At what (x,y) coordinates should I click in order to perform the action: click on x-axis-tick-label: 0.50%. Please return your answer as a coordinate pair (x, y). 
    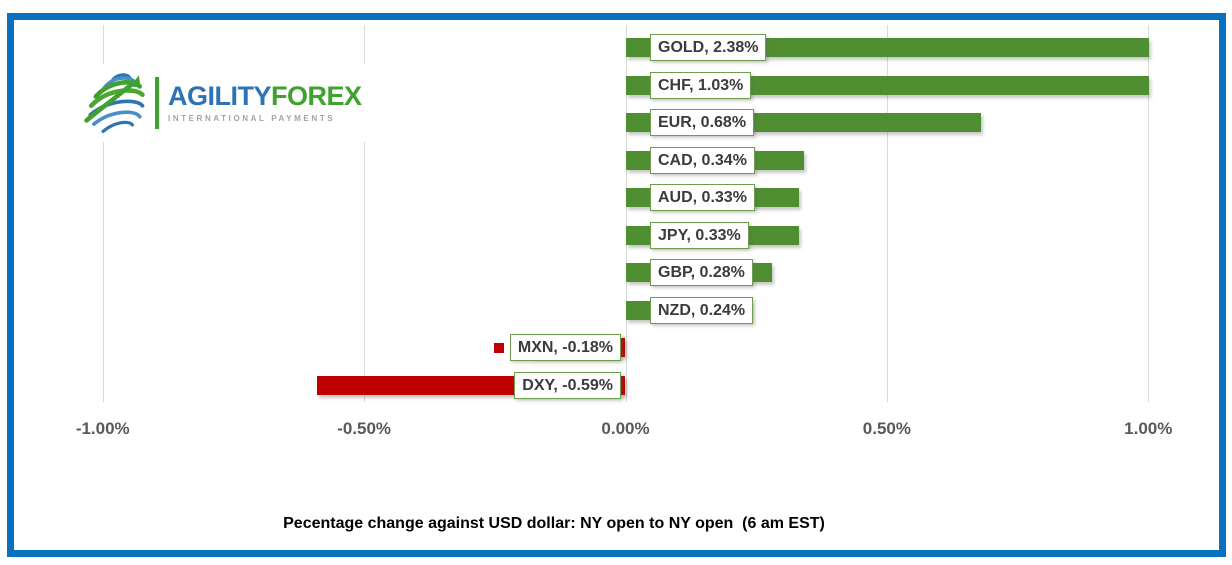
    Looking at the image, I should click on (886, 428).